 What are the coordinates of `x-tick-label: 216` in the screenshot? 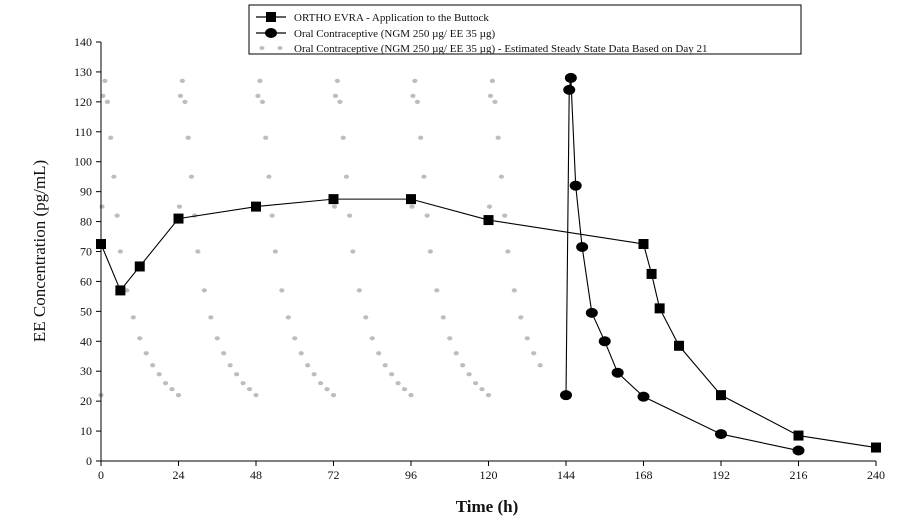 It's located at (799, 475).